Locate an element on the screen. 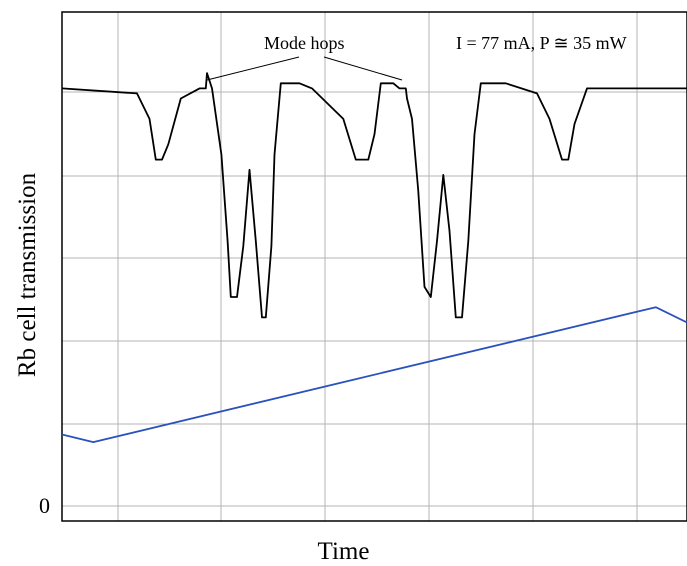  conditions-annotation: I = 77 mA, P ≅ 35 mW is located at coordinates (541, 43).